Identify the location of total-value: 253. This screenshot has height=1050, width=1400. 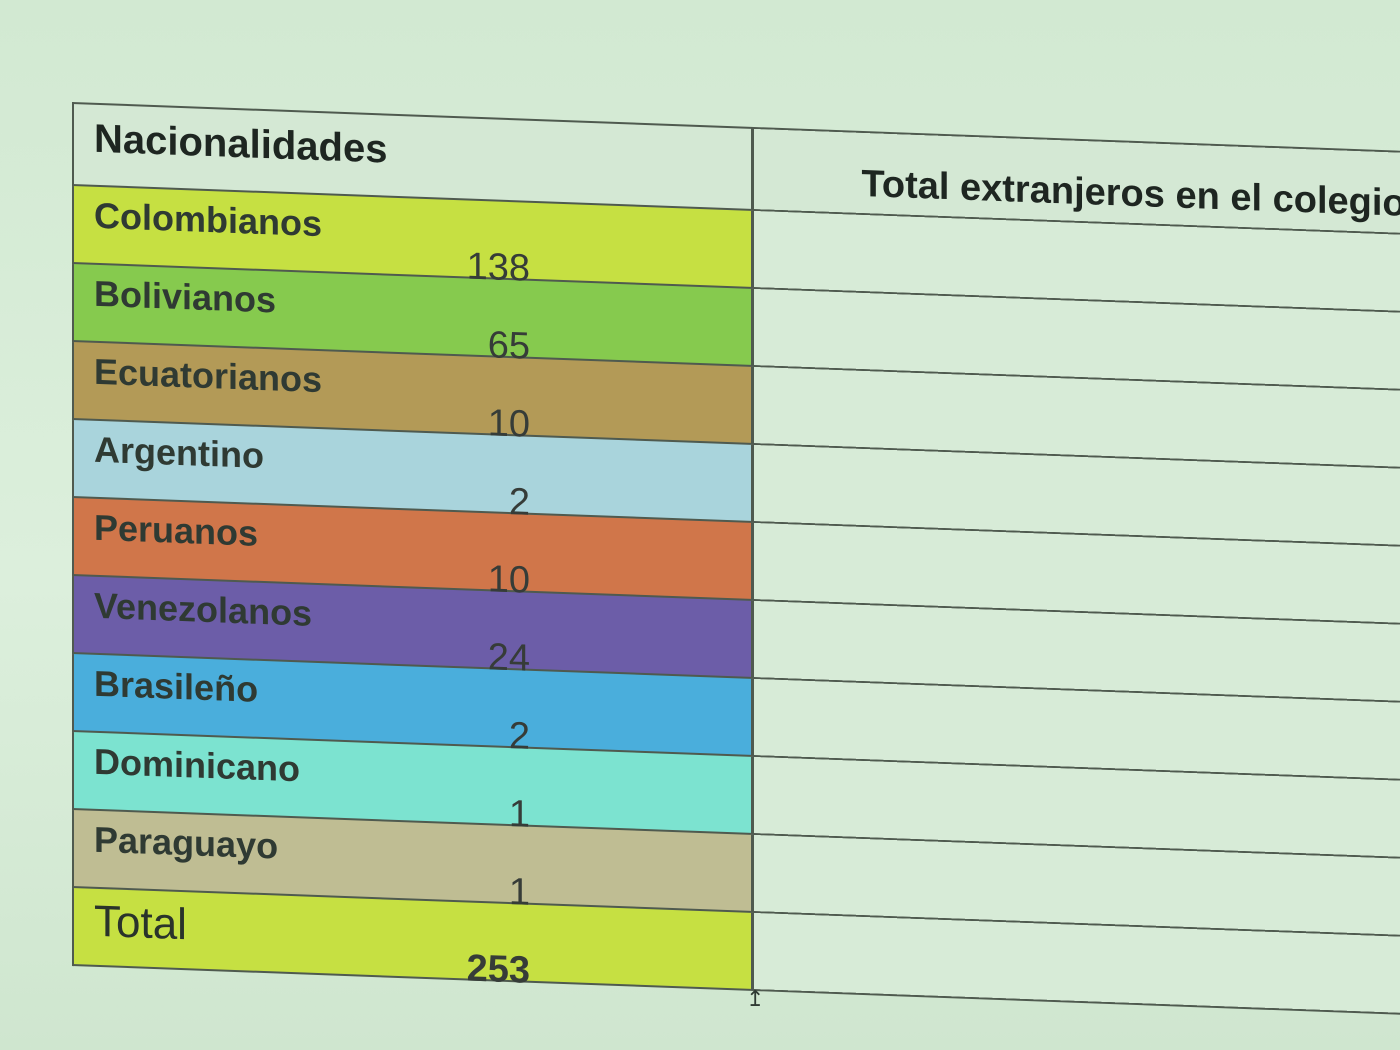
(498, 969).